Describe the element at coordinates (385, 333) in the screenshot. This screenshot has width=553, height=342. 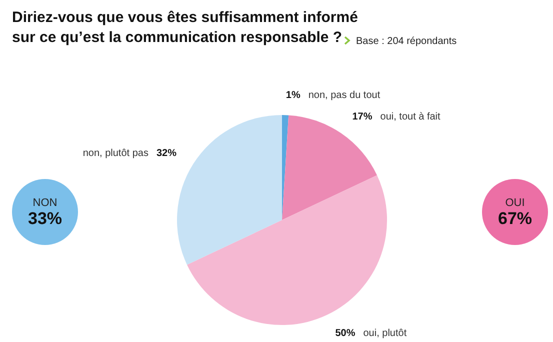
I see `slice-label: oui, plutôt` at that location.